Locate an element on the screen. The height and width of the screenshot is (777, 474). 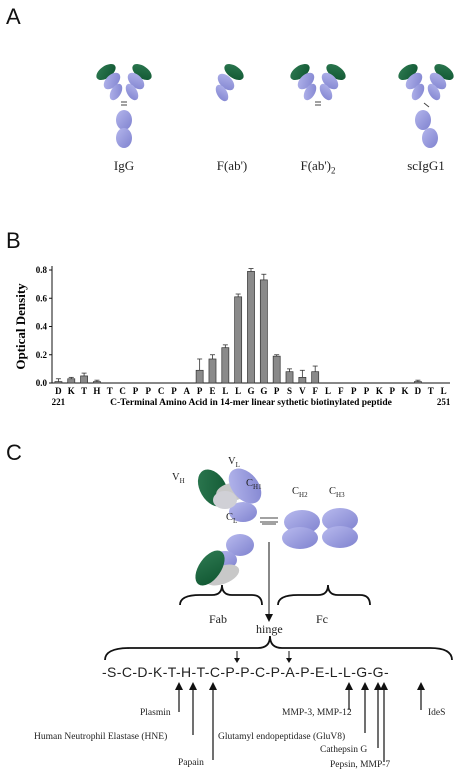
panel-b-letter: B is located at coordinates (13, 240).